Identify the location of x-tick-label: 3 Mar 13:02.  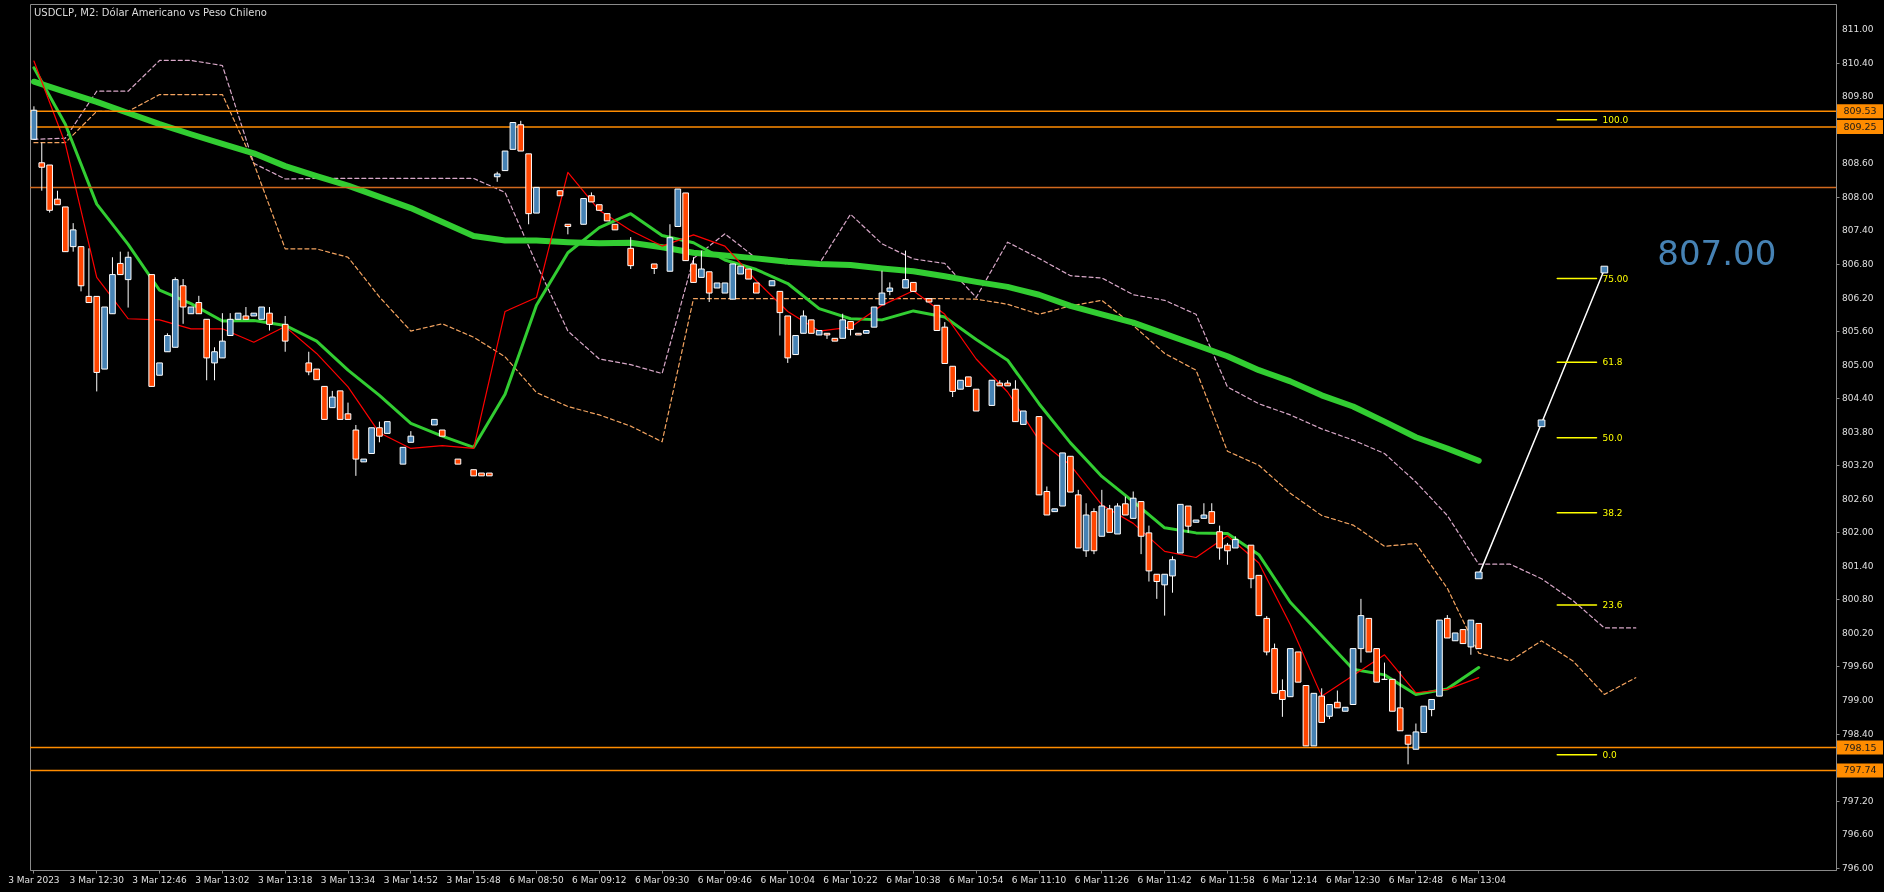
(222, 879).